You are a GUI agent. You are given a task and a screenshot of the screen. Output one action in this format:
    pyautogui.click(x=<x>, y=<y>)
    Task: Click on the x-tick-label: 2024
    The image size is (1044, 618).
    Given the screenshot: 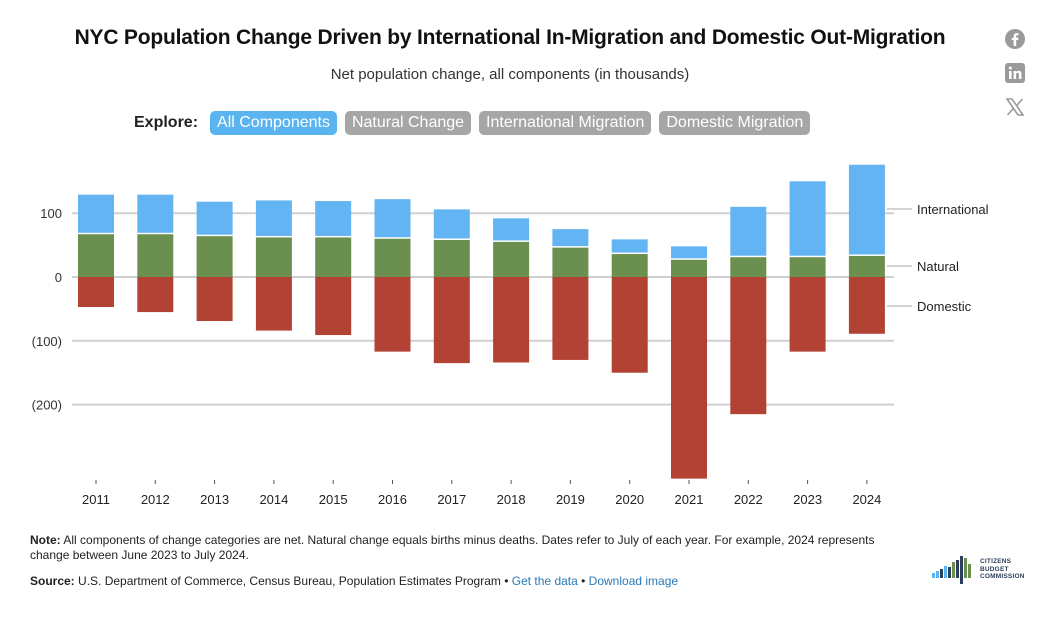 What is the action you would take?
    pyautogui.click(x=866, y=499)
    